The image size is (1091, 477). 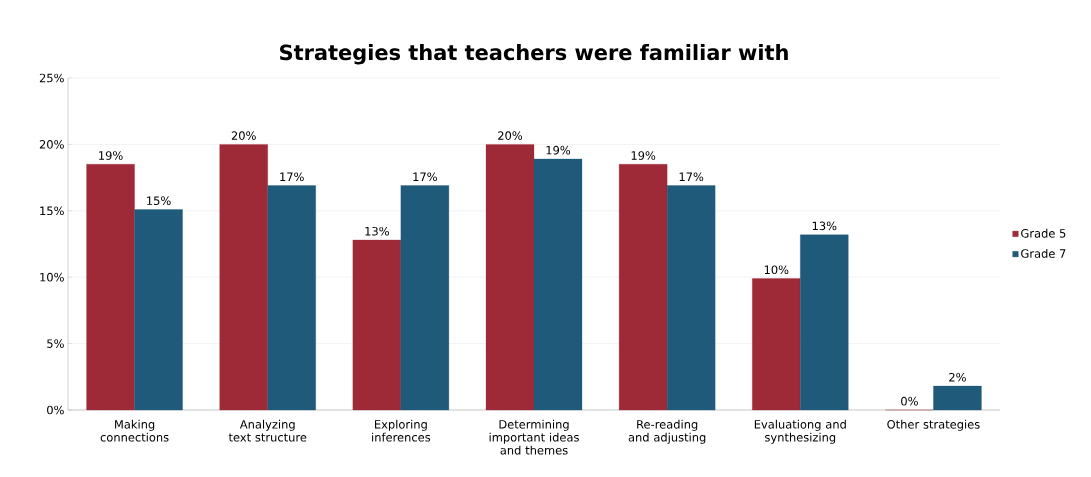 I want to click on y-tick-label: 20%, so click(x=51, y=144).